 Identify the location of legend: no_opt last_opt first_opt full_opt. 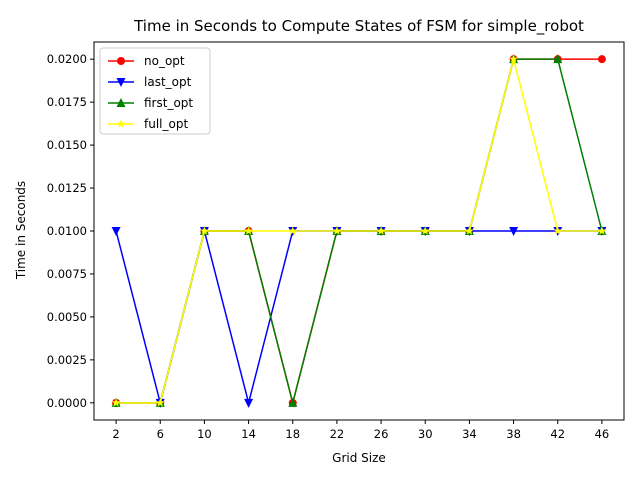
(155, 91).